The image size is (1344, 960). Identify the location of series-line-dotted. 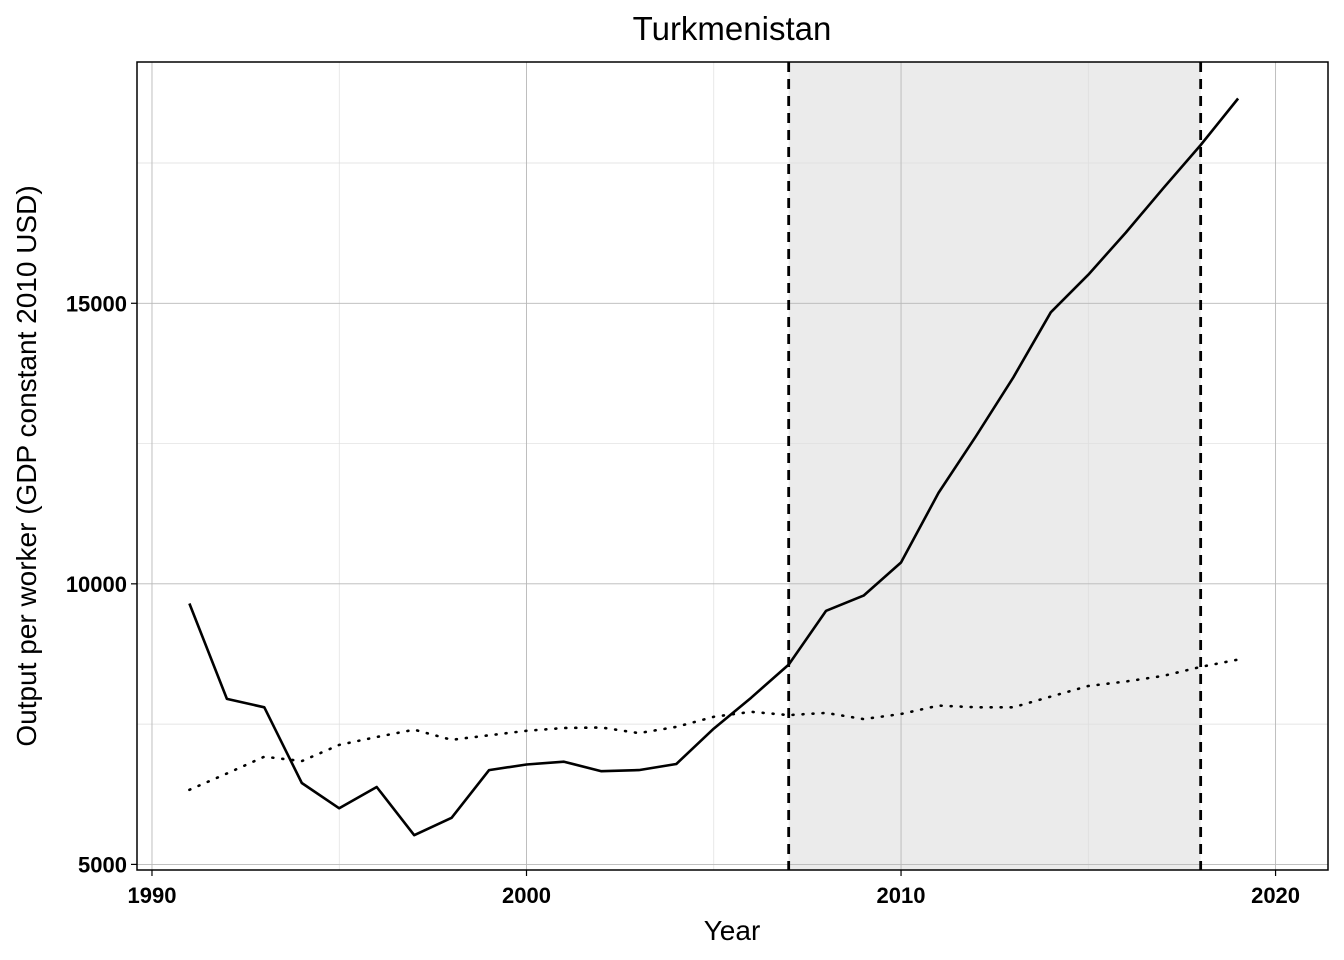
(714, 725).